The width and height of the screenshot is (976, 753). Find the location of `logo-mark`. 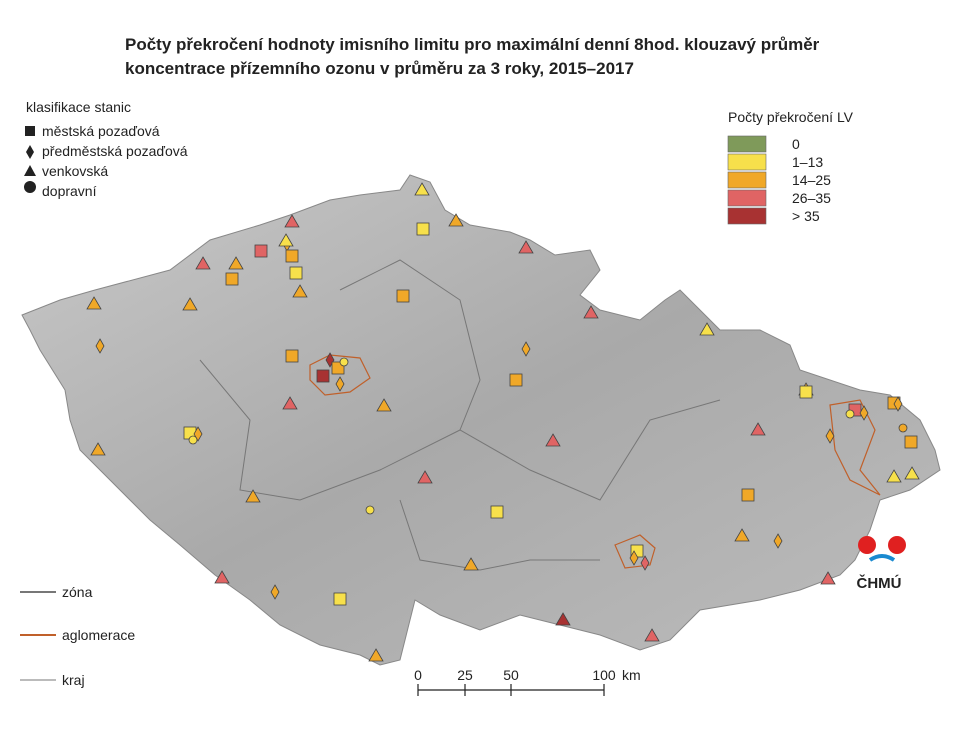

logo-mark is located at coordinates (882, 549).